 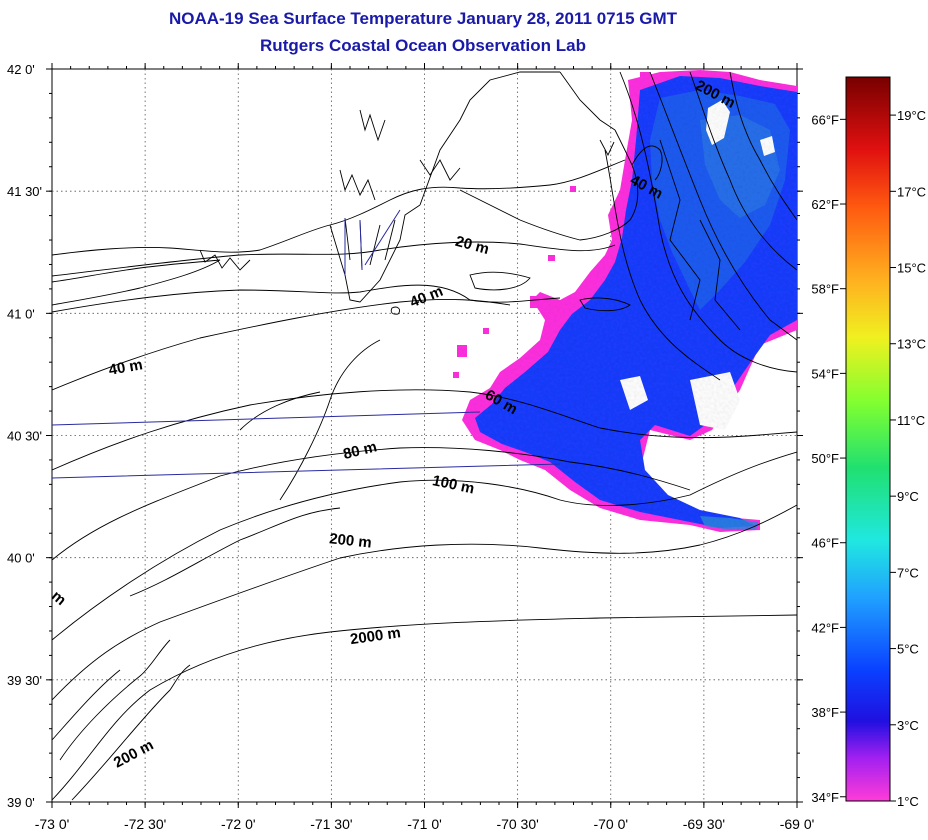 I want to click on shipping-lane-south, so click(x=306, y=471).